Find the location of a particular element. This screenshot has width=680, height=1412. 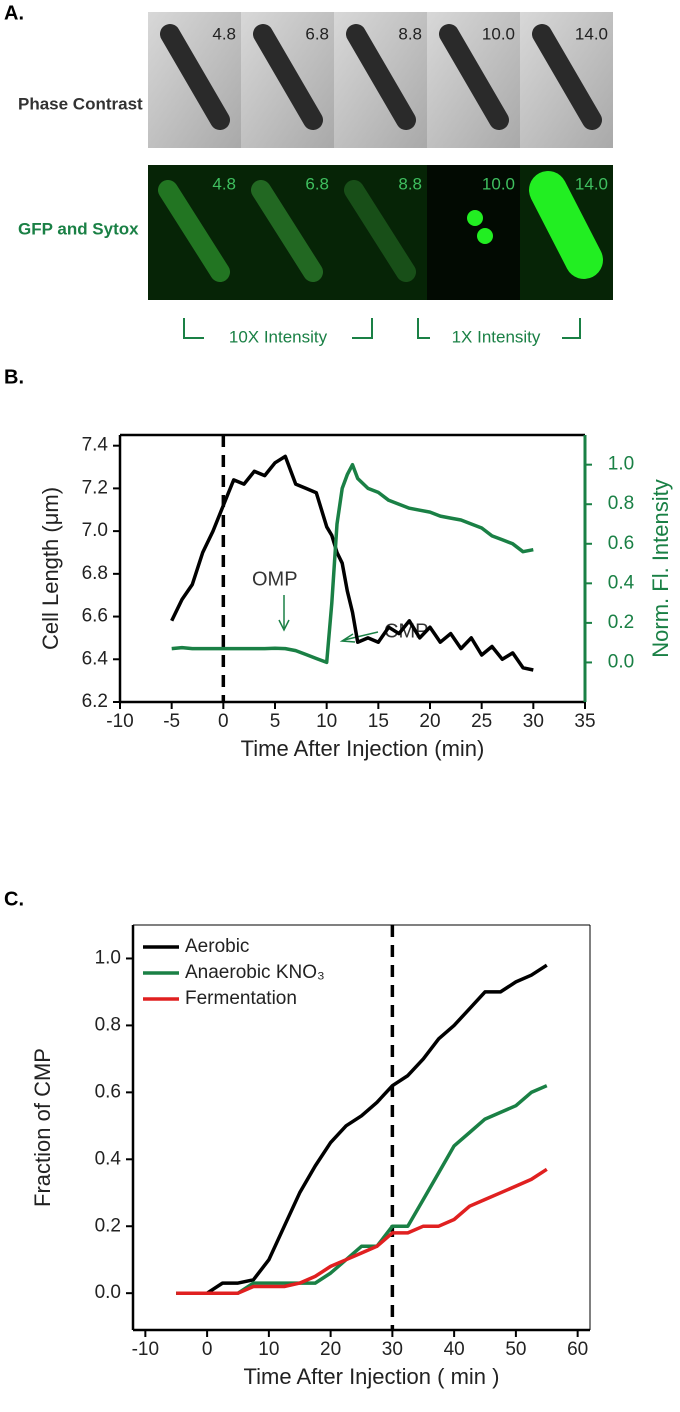

y2-axis-label: Norm. Fl. Intensity is located at coordinates (660, 568).